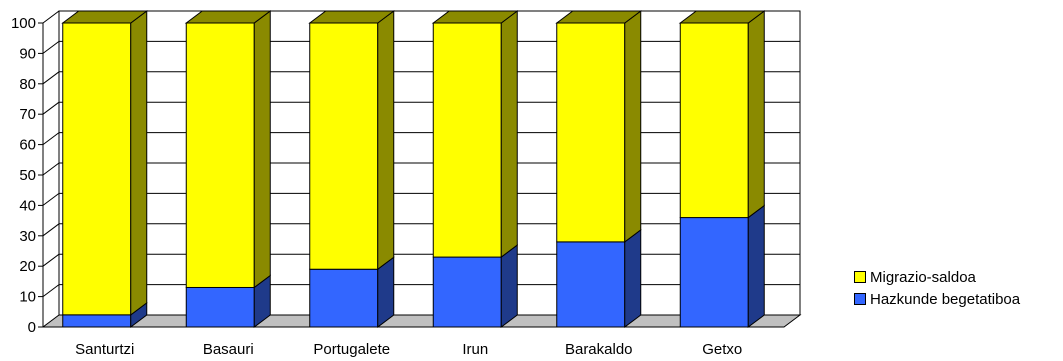 This screenshot has height=361, width=1063. What do you see at coordinates (633, 126) in the screenshot?
I see `bar-side-migrazio-saldoa-barakaldo` at bounding box center [633, 126].